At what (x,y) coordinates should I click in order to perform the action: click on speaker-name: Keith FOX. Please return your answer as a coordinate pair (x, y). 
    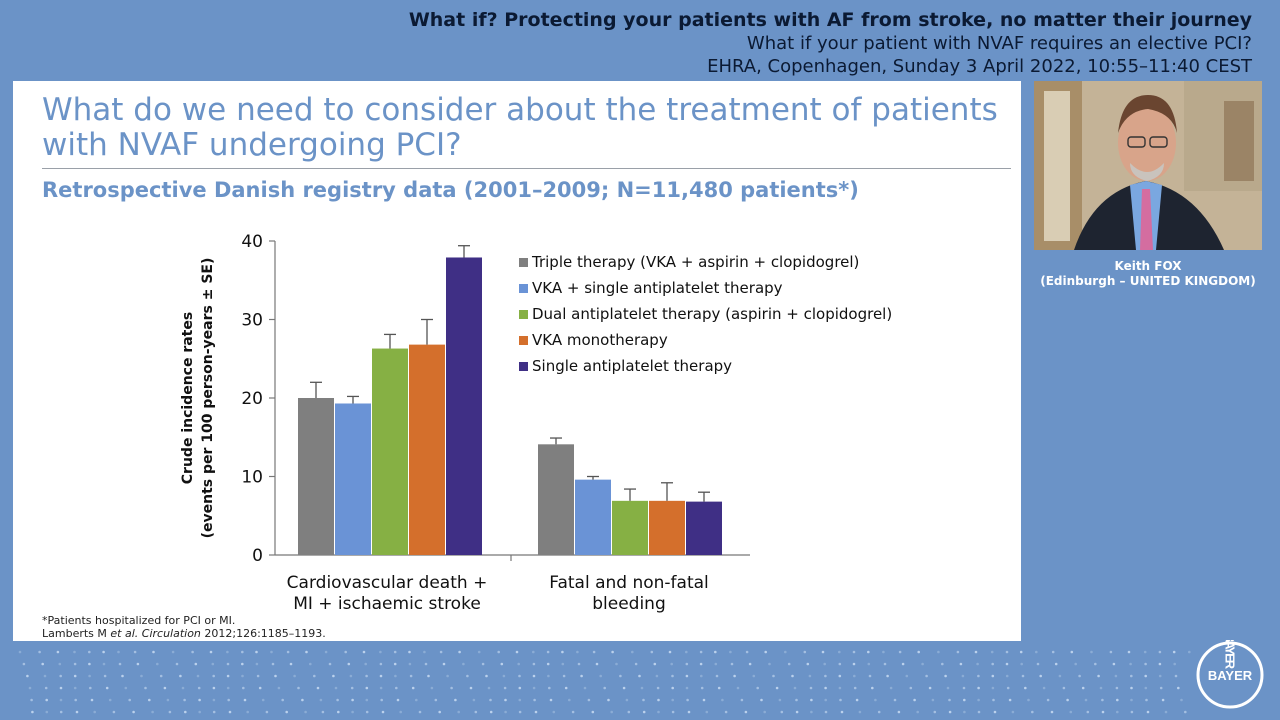
    Looking at the image, I should click on (1148, 266).